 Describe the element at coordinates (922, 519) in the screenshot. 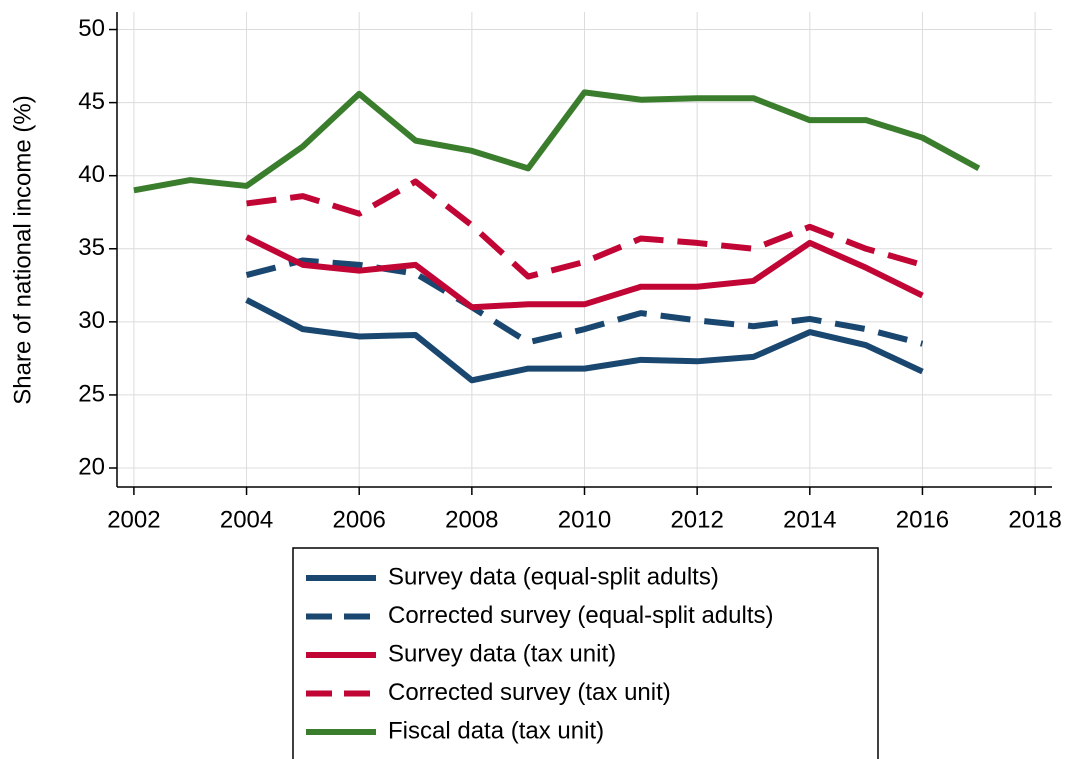

I see `x-tick-label: 2016` at that location.